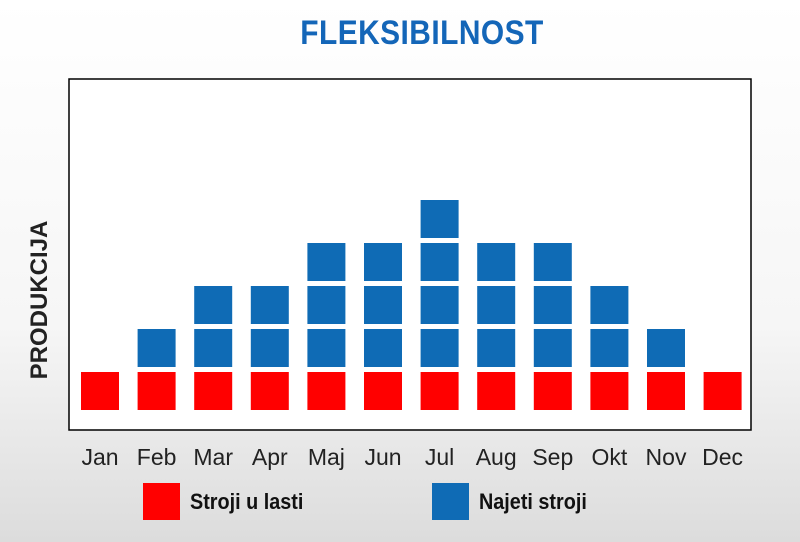 Image resolution: width=800 pixels, height=542 pixels. Describe the element at coordinates (270, 457) in the screenshot. I see `x-tick-apr: Apr` at that location.